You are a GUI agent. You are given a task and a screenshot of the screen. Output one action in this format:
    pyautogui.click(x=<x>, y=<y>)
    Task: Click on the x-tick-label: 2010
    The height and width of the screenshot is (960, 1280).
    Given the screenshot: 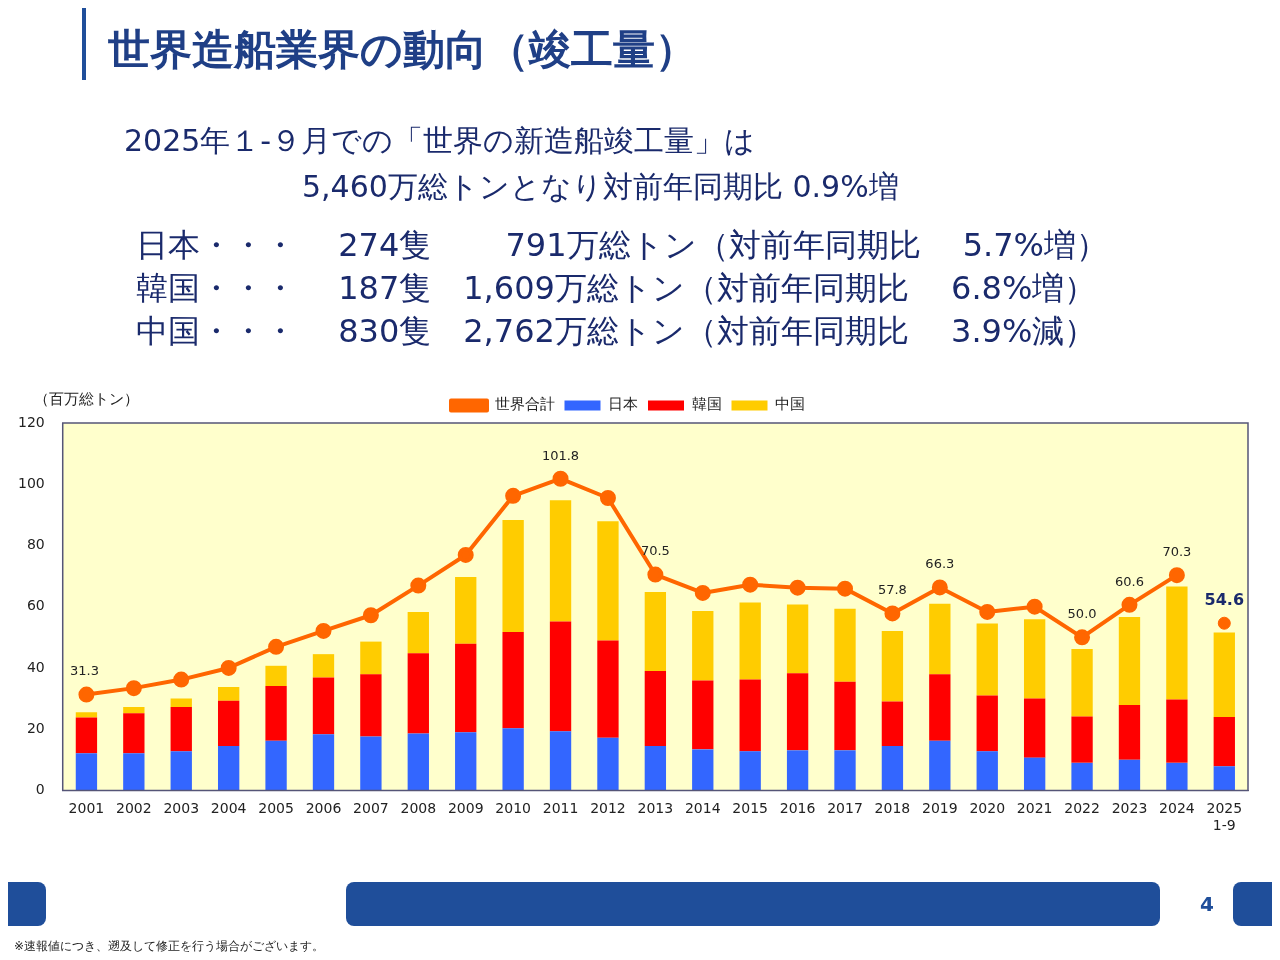 What is the action you would take?
    pyautogui.click(x=513, y=808)
    